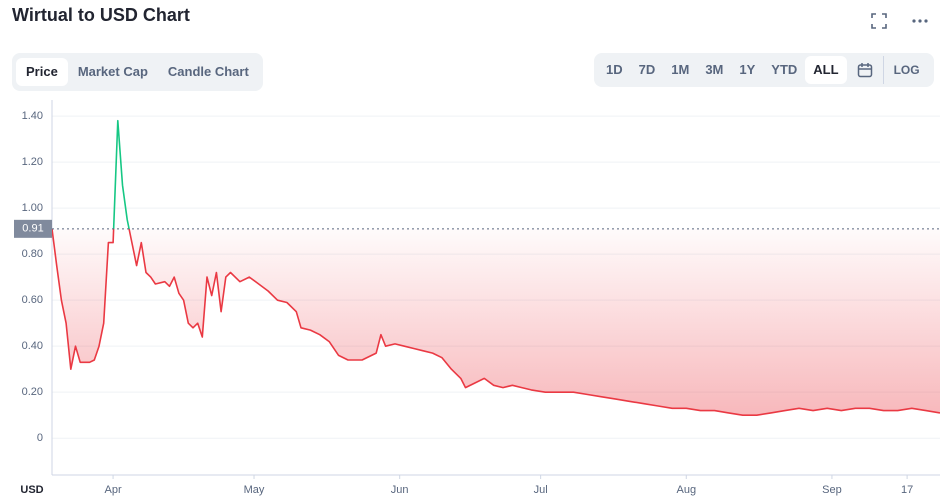 Image resolution: width=940 pixels, height=501 pixels. Describe the element at coordinates (826, 70) in the screenshot. I see `range-button: ALL` at that location.